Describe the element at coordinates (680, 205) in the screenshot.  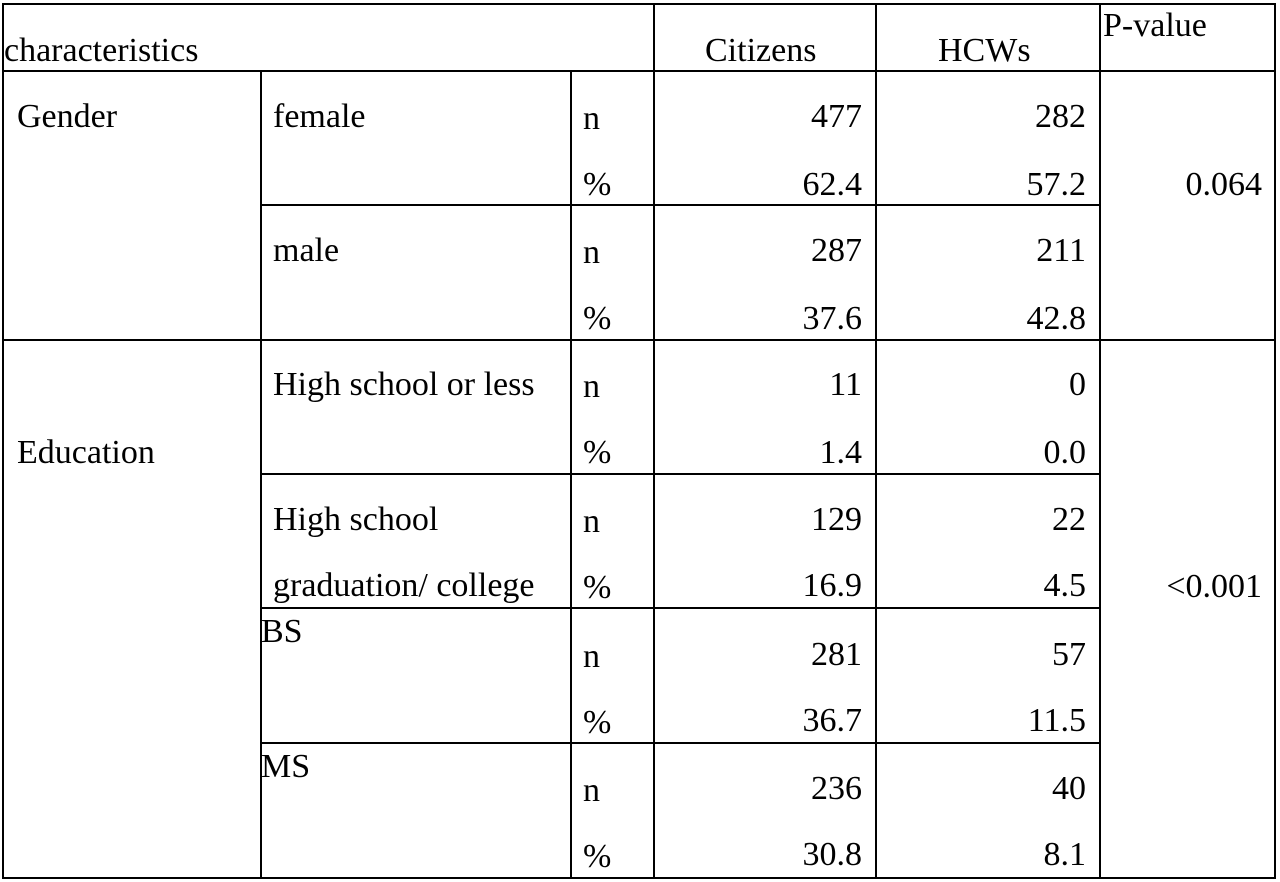
I see `rule-female-bottom` at that location.